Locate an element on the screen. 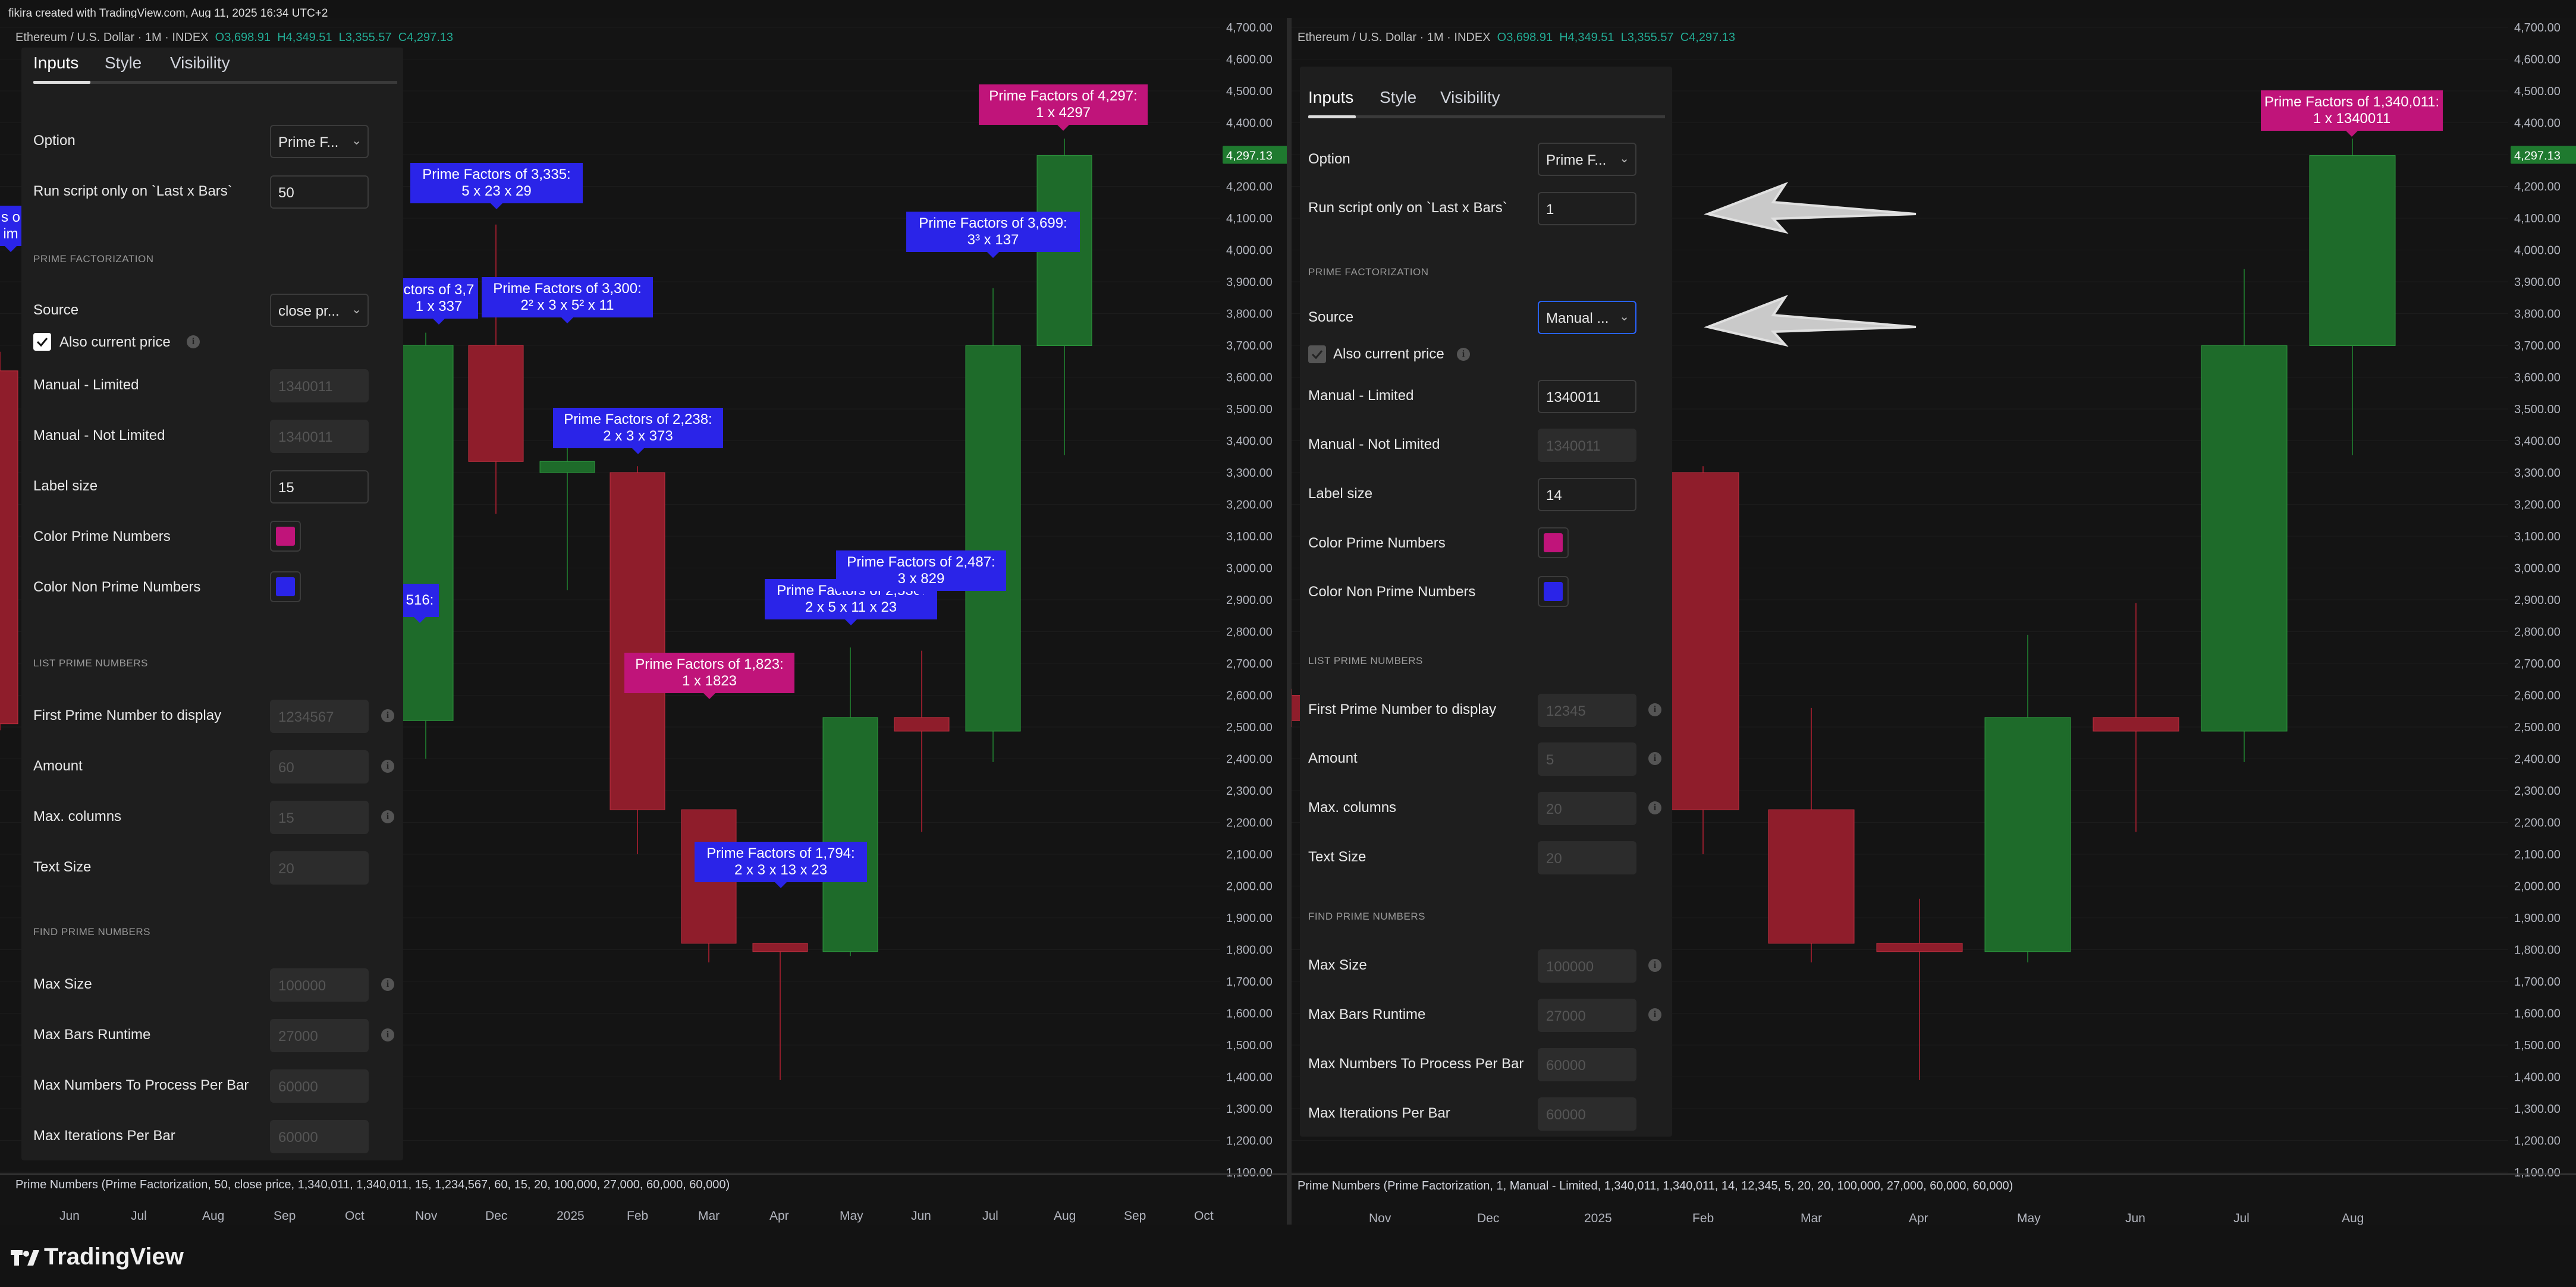  amount-input: 60 is located at coordinates (319, 766).